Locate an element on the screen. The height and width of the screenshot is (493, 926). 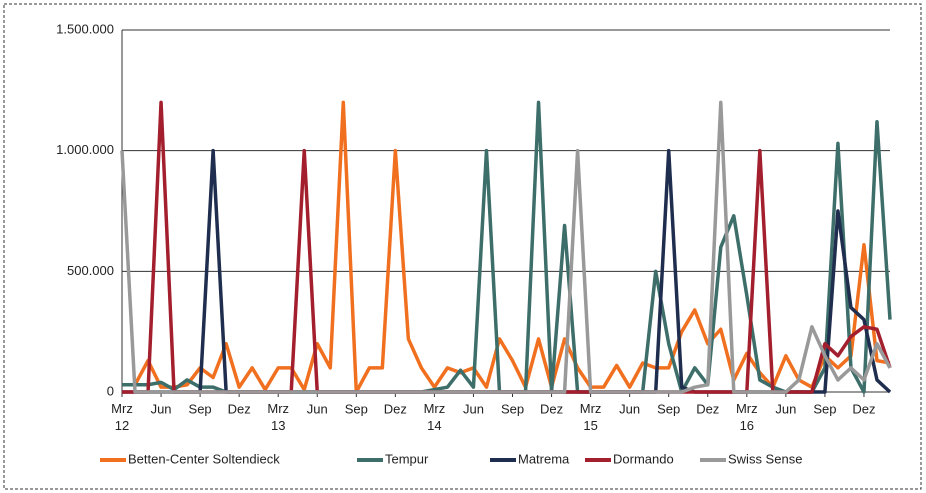
legend-item: Betten-Center Soltendieck is located at coordinates (190, 458).